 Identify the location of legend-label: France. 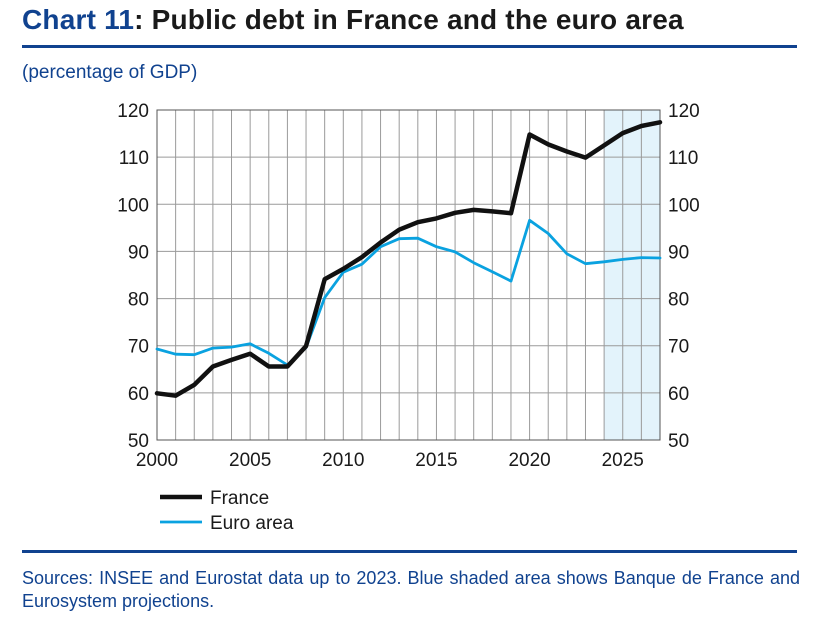
(239, 498).